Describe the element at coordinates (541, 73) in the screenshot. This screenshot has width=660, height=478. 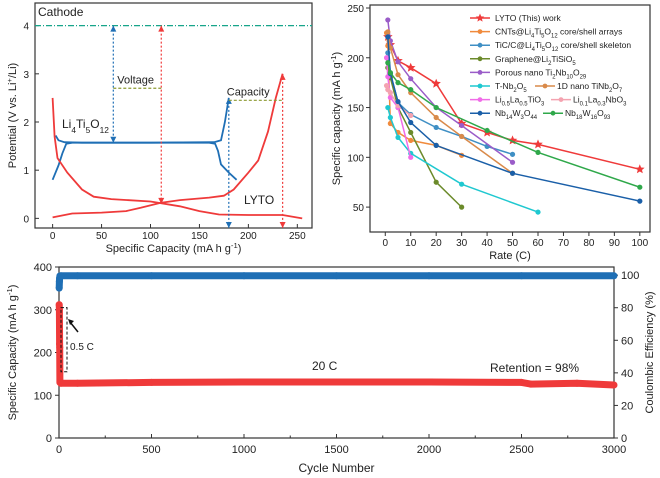
I see `legend-label: Porous nano Ti2Nb10O29` at that location.